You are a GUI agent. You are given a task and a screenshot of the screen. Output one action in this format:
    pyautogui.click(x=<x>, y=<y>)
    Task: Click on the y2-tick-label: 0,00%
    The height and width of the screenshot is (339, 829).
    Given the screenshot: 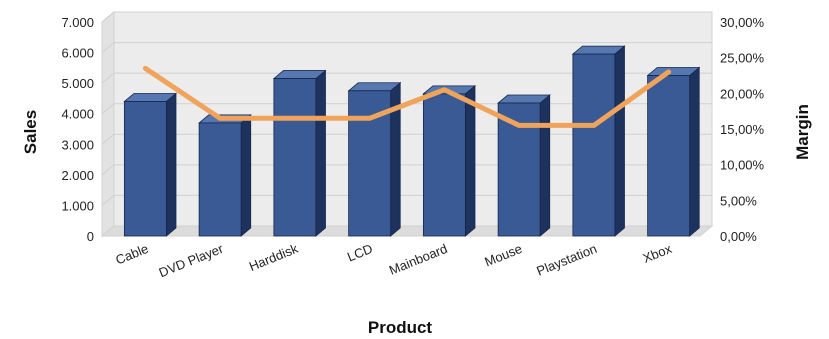 What is the action you would take?
    pyautogui.click(x=738, y=236)
    